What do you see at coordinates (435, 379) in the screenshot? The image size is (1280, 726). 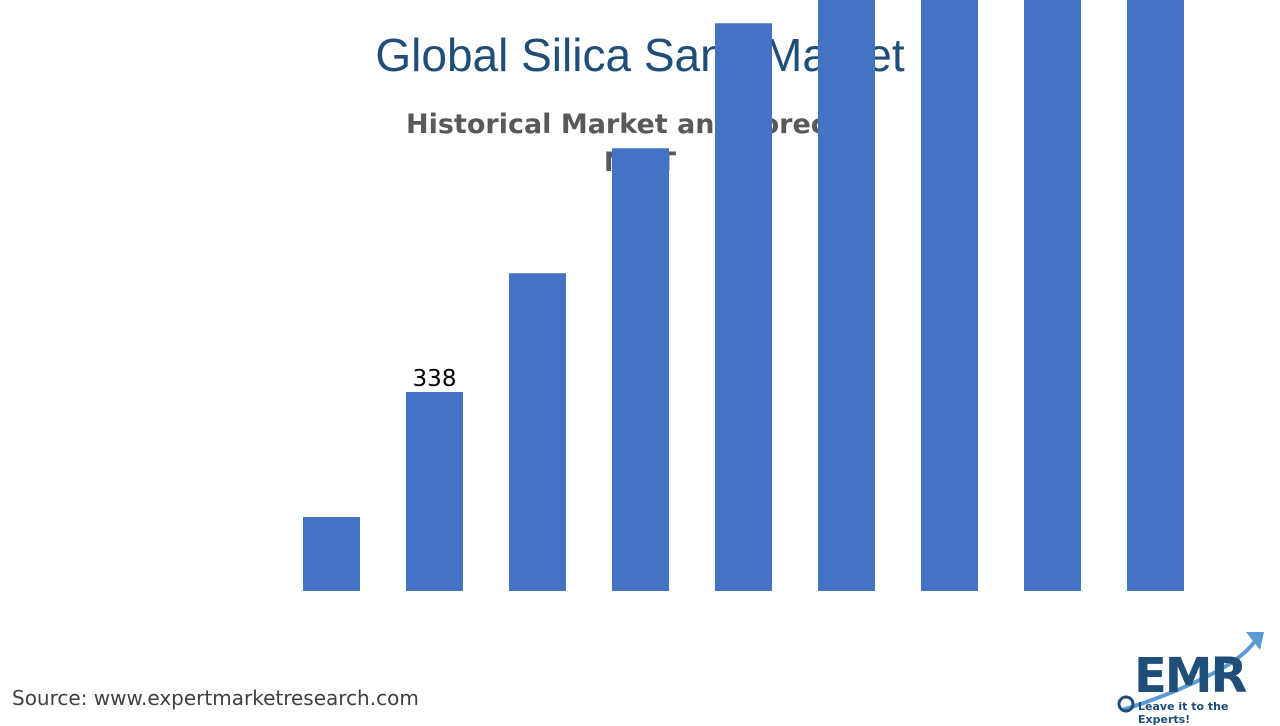 I see `data-label-bar-4: 338` at bounding box center [435, 379].